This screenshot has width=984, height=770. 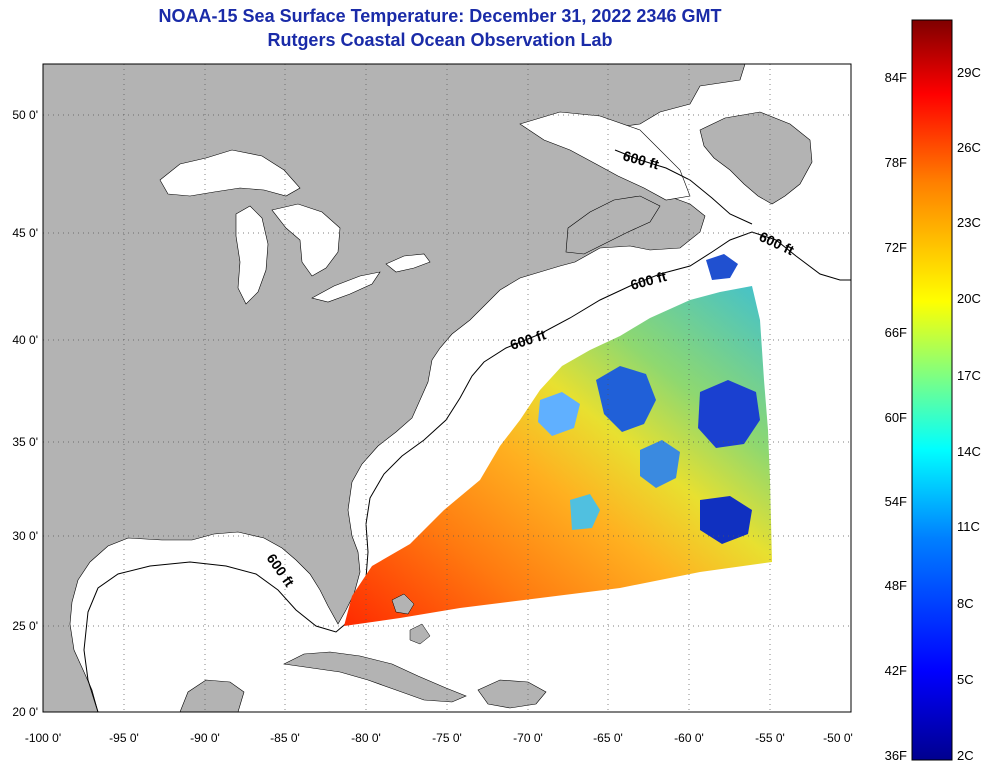 I want to click on isobath-600ft-gulf, so click(x=683, y=187).